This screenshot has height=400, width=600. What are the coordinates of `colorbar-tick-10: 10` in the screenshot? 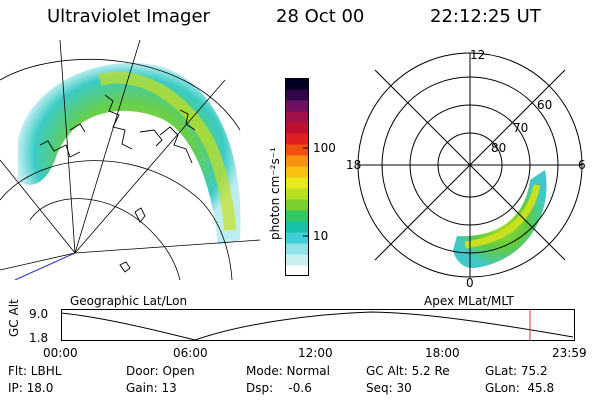 It's located at (321, 236).